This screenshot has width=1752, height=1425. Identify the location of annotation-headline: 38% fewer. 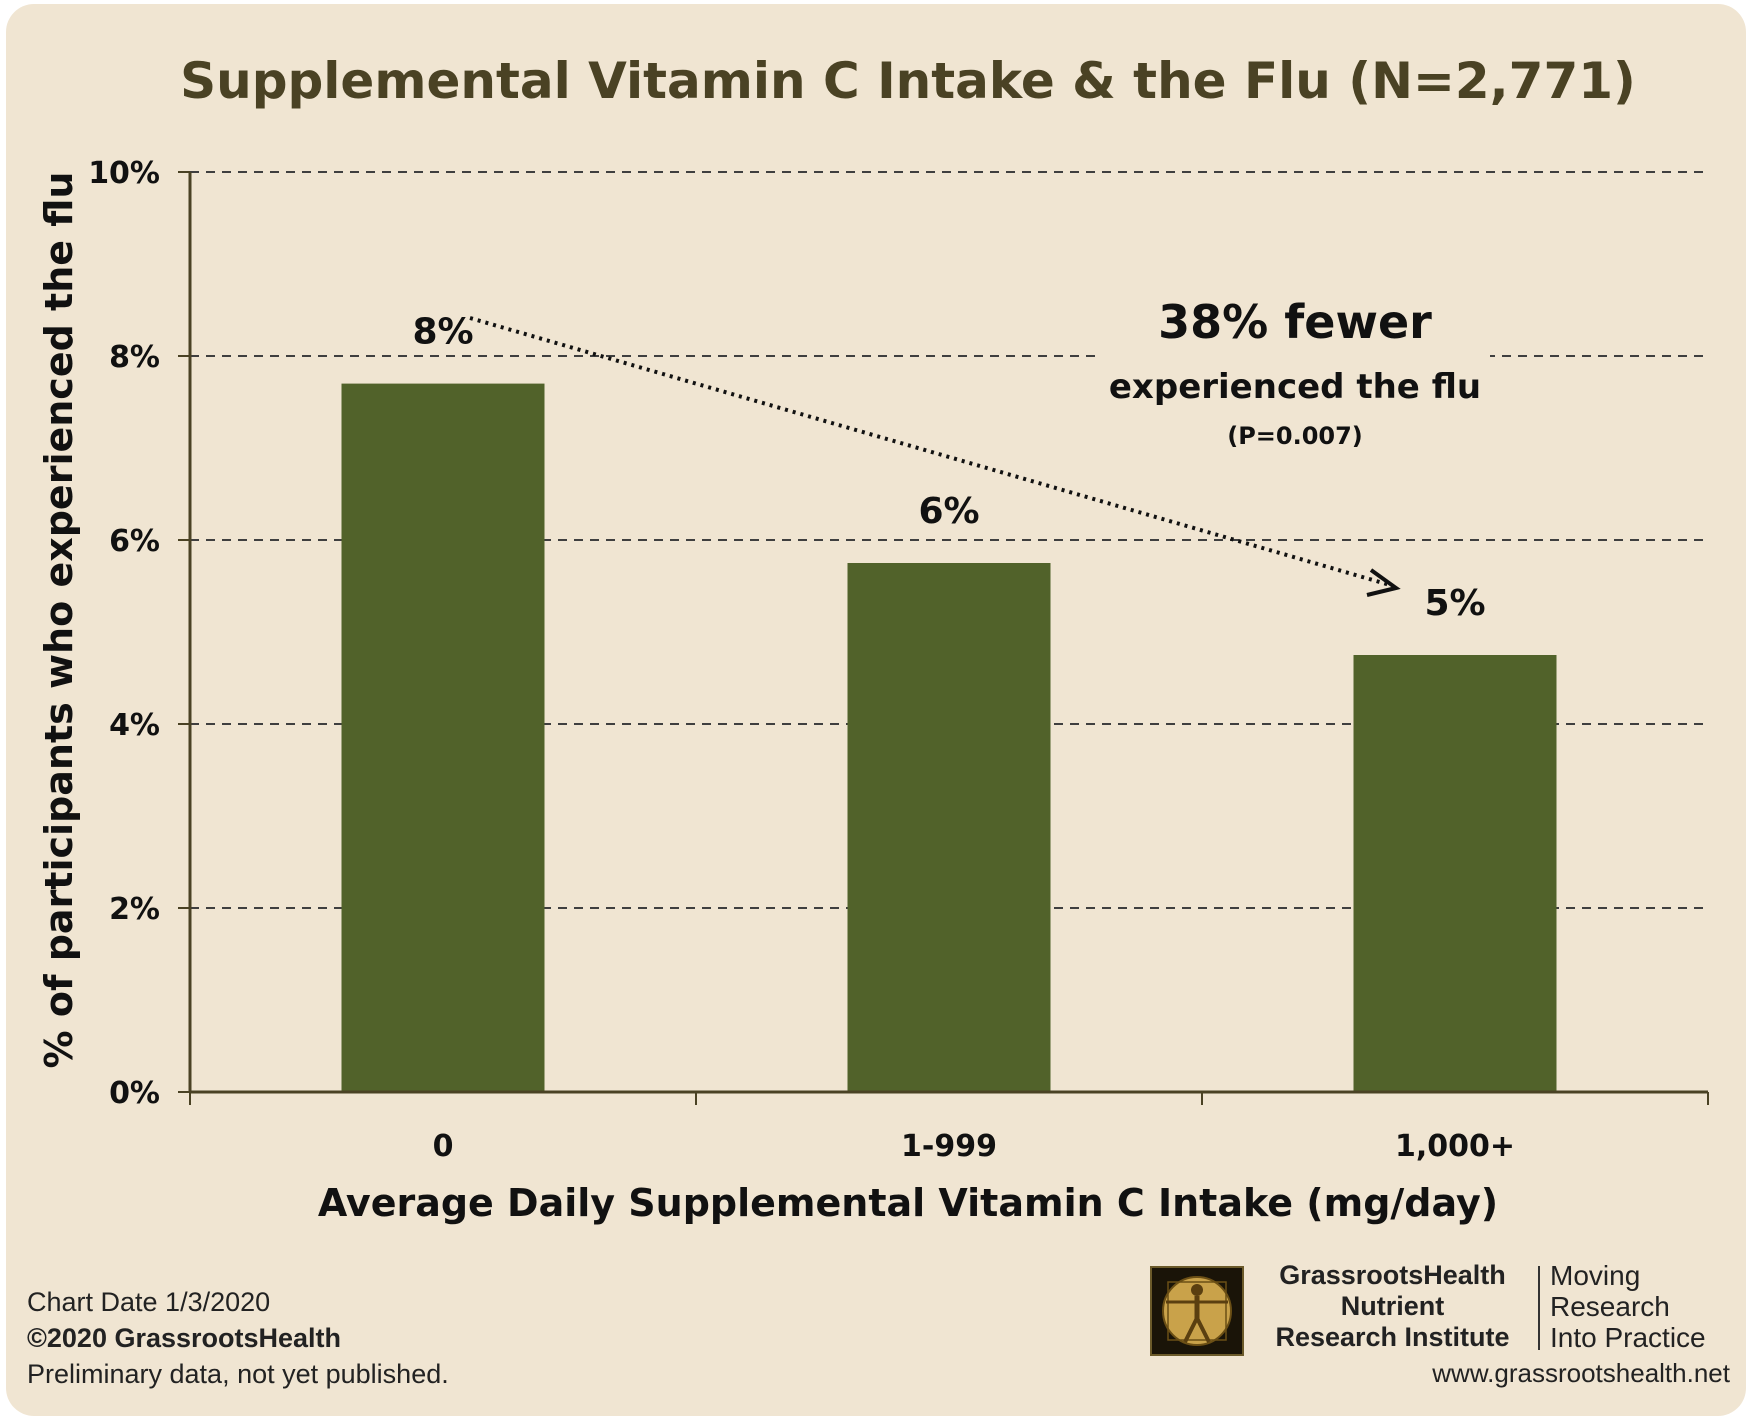
(1295, 322).